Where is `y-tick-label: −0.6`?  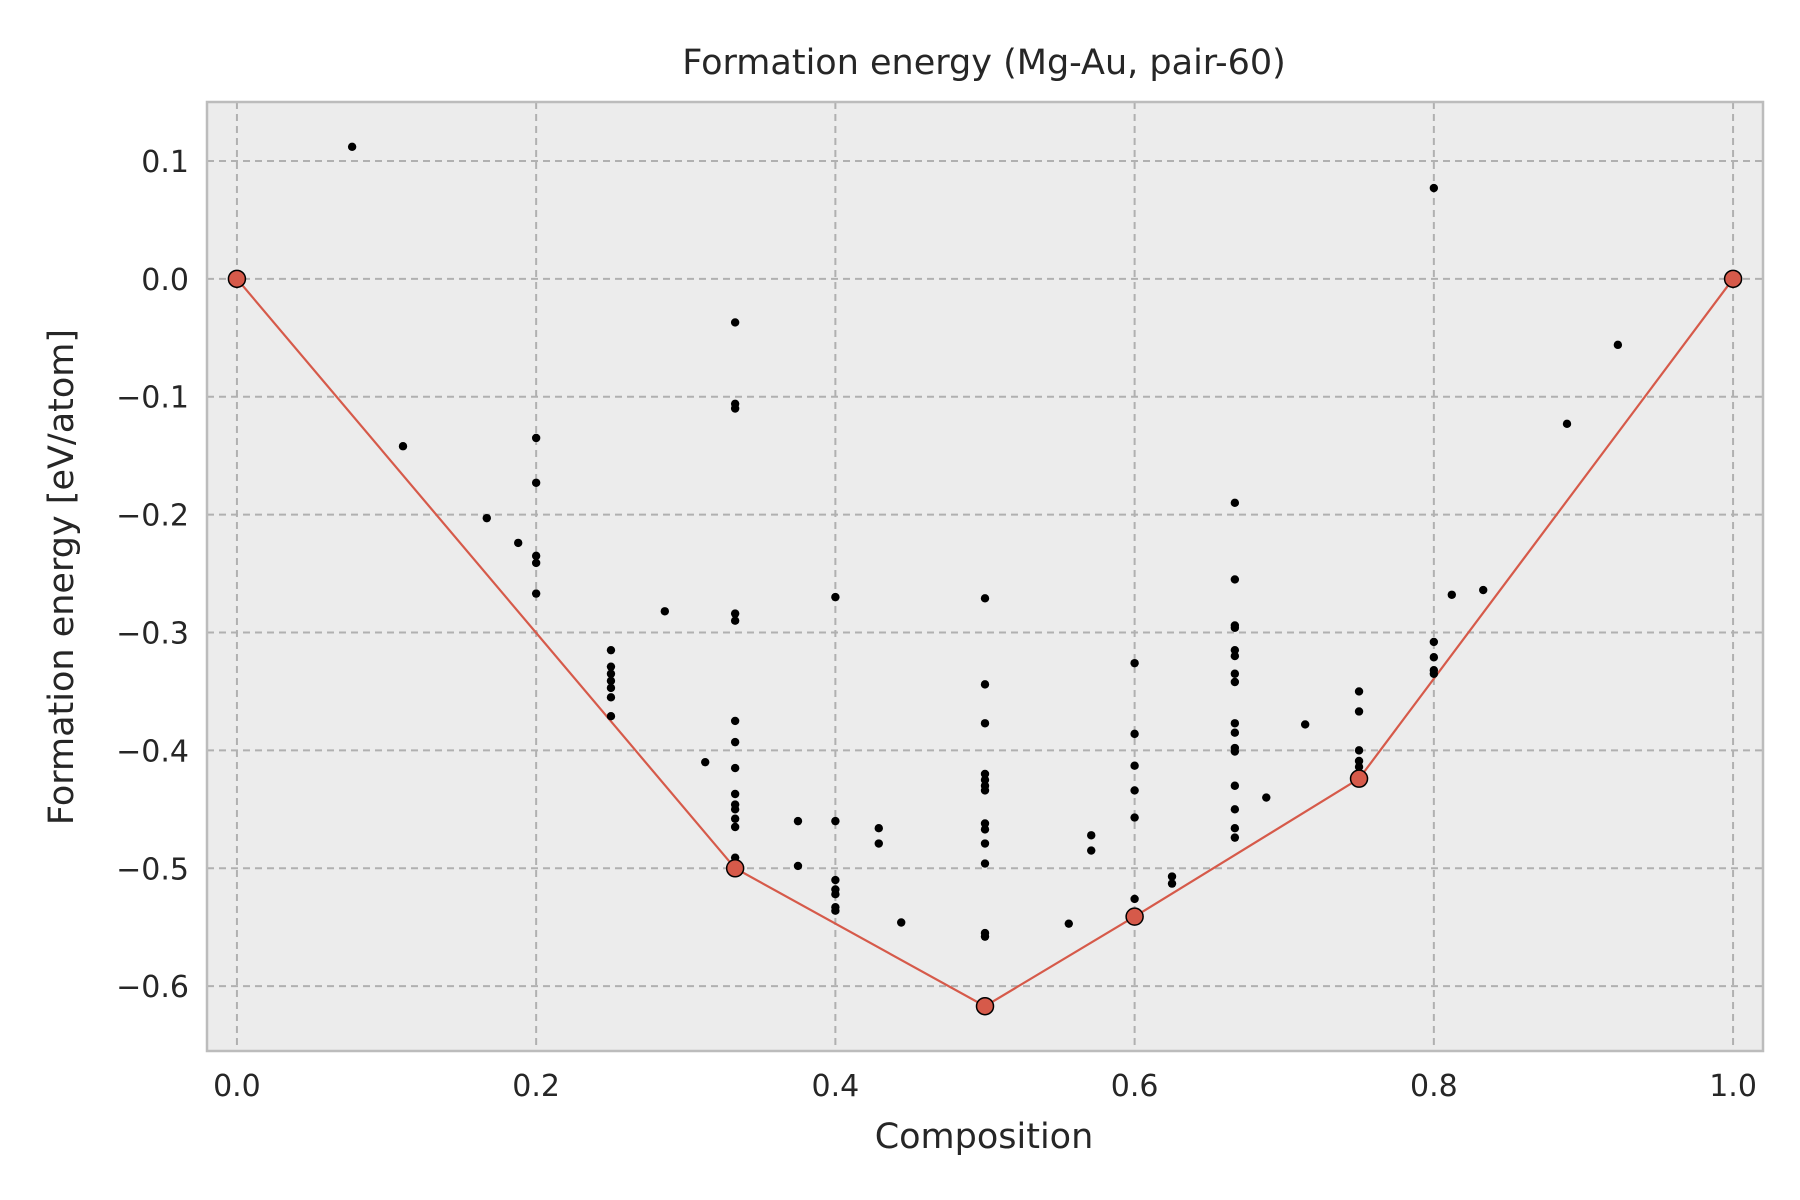 y-tick-label: −0.6 is located at coordinates (152, 987).